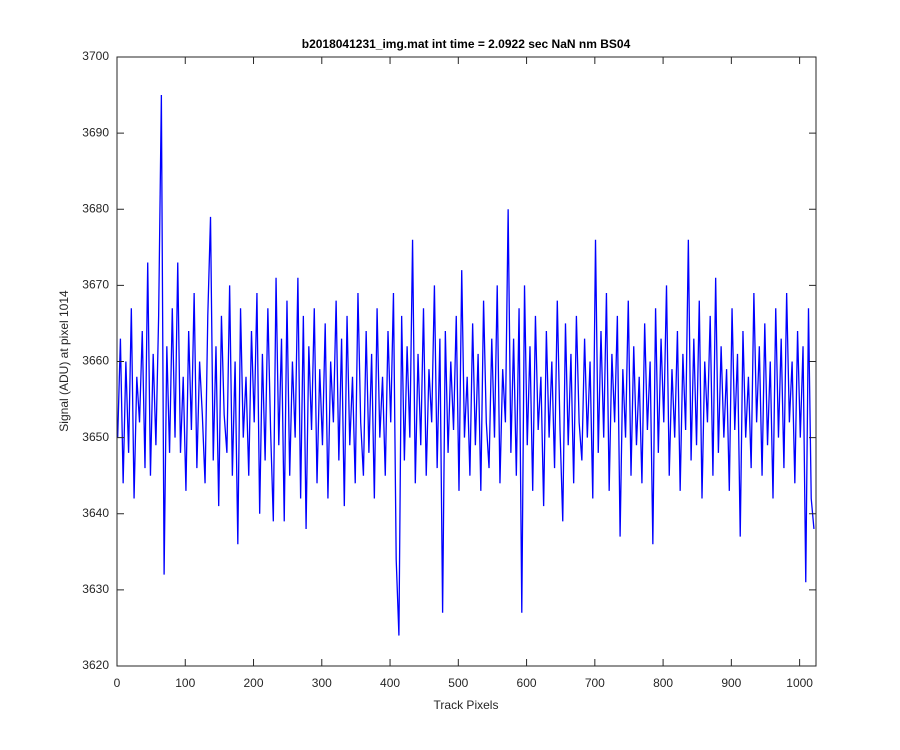 The image size is (900, 750). What do you see at coordinates (95, 285) in the screenshot?
I see `y-tick-label: 3670` at bounding box center [95, 285].